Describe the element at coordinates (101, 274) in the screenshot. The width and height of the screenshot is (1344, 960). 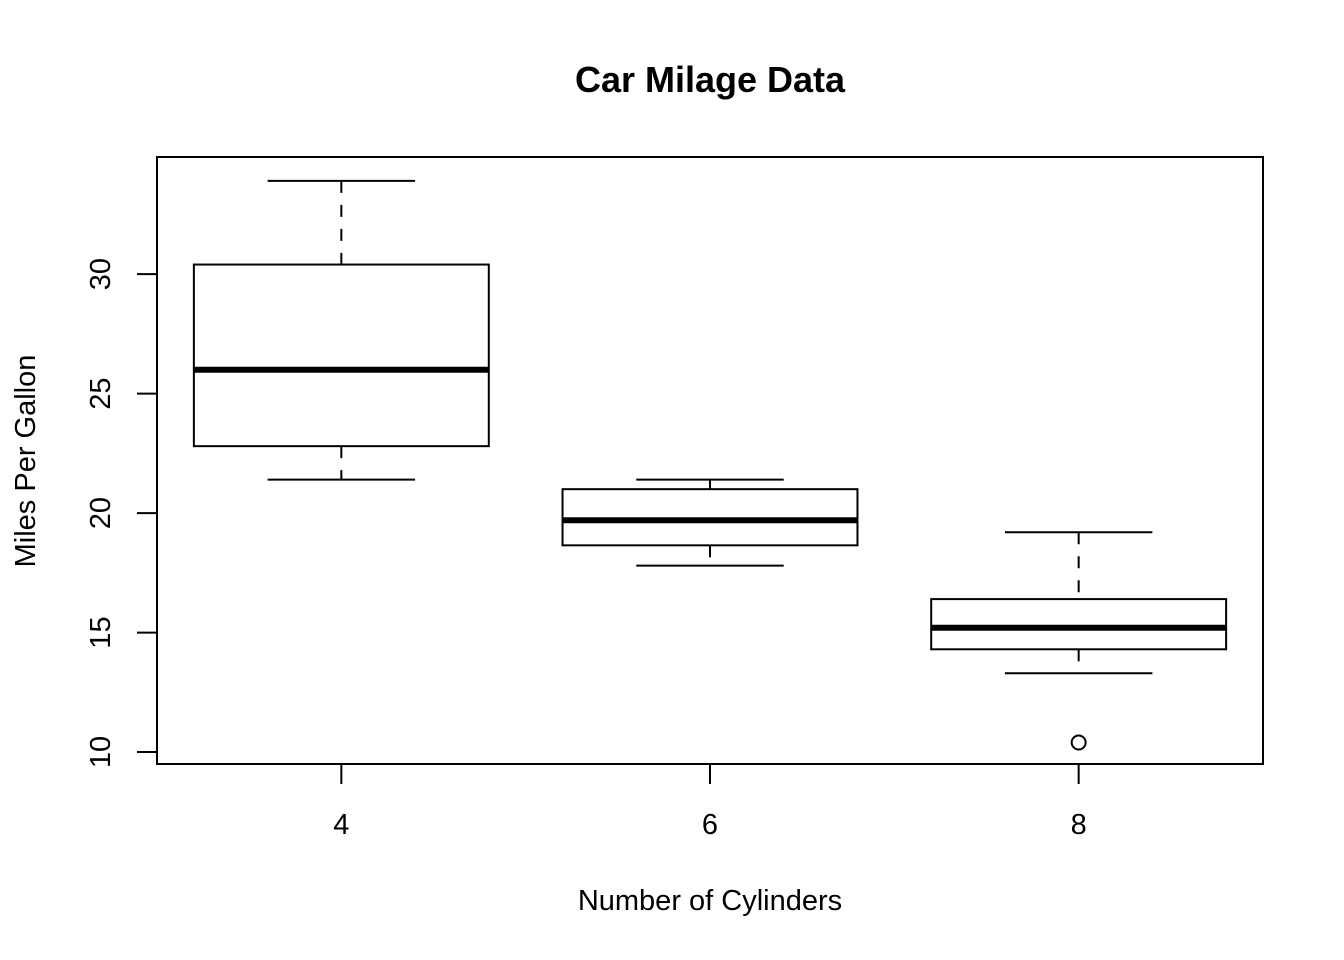
I see `y-tick-label: 30` at that location.